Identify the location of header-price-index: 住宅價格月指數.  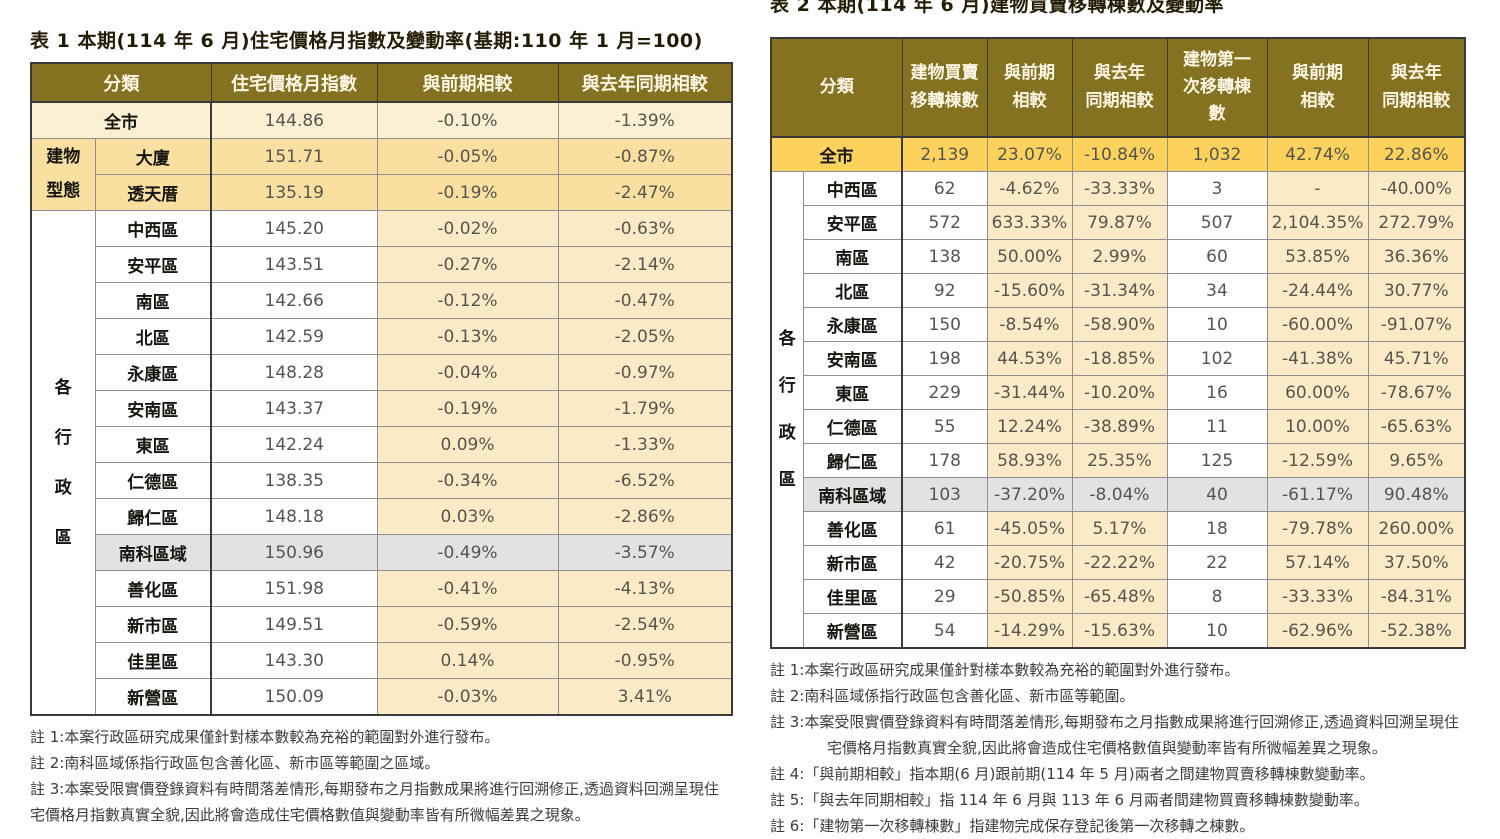
(294, 82).